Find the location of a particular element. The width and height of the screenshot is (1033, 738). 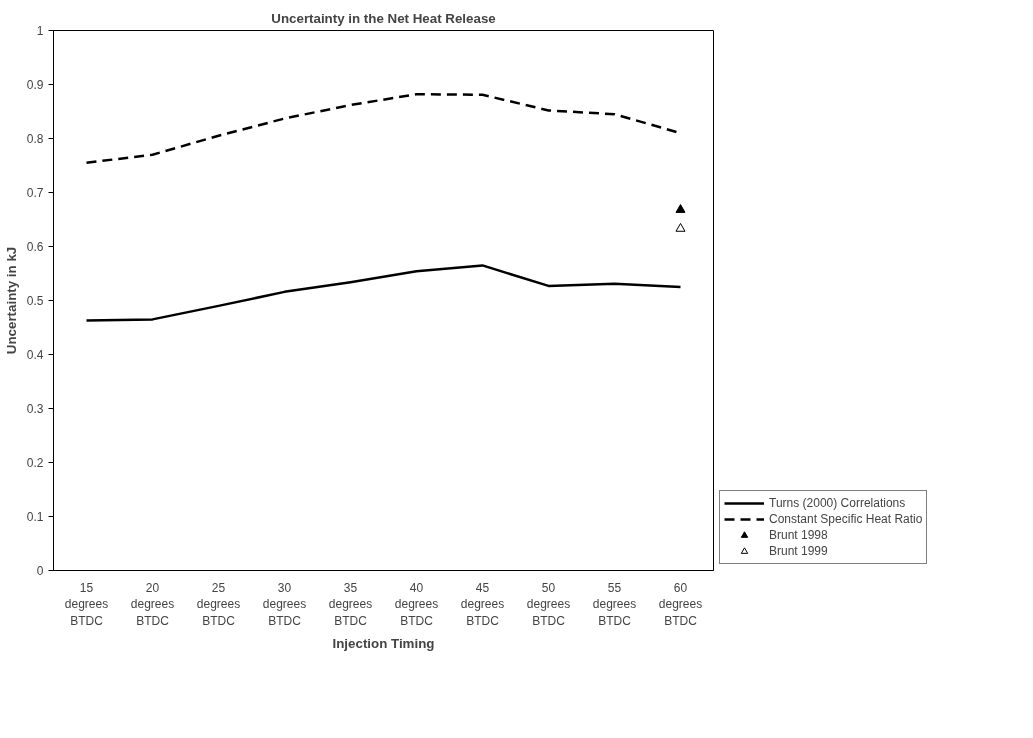

legend-label: Turns (2000) Correlations is located at coordinates (837, 503).